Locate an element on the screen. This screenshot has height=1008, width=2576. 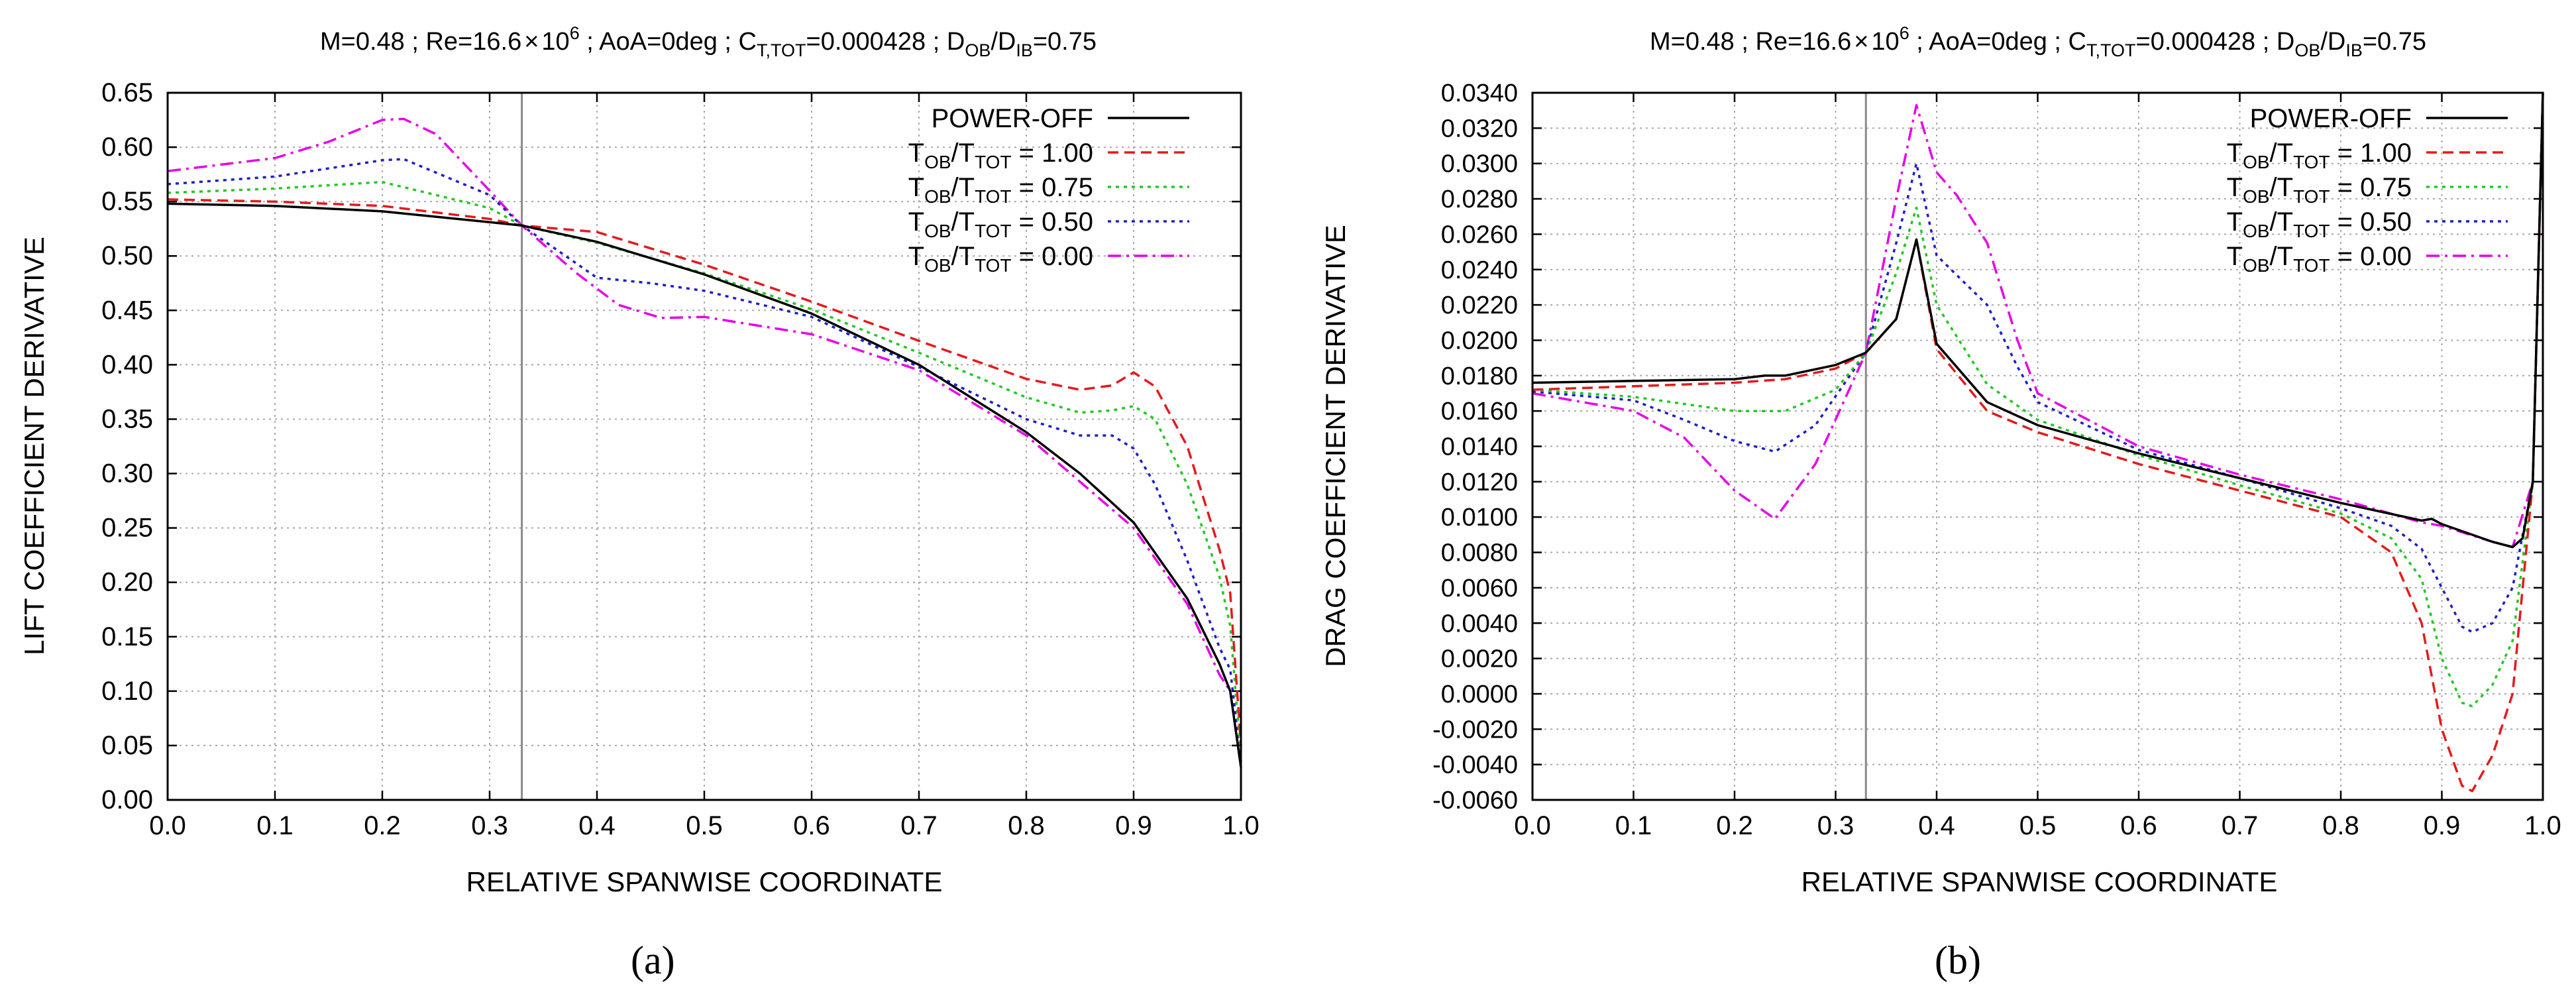
y-tick-label: 0.0300 is located at coordinates (1479, 164).